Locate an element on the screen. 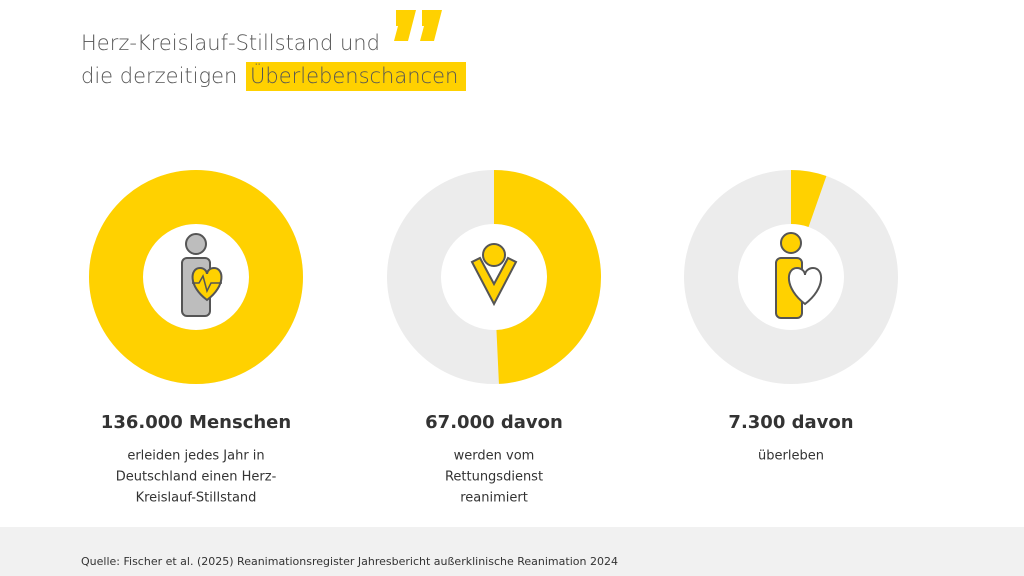  description-line: überleben is located at coordinates (791, 456).